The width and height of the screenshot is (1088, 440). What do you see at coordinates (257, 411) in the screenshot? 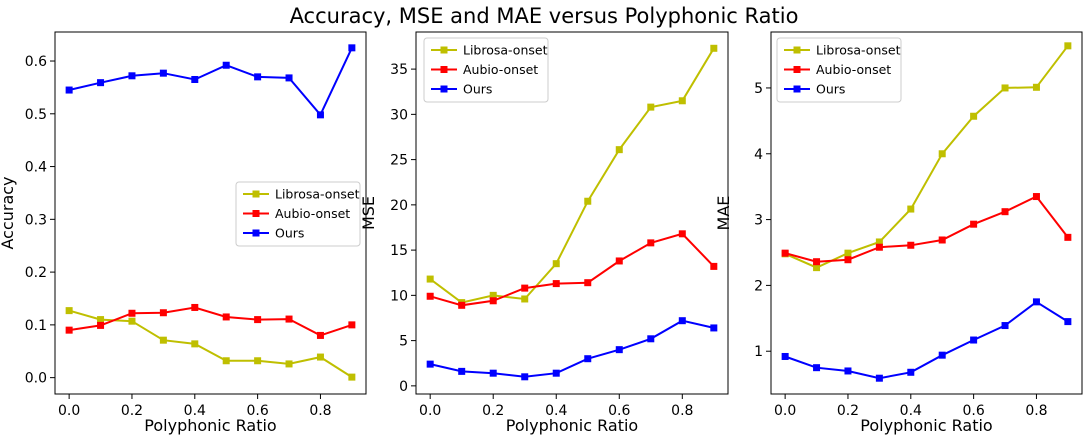
I see `accuracy-x-tick-label: 0.6` at bounding box center [257, 411].